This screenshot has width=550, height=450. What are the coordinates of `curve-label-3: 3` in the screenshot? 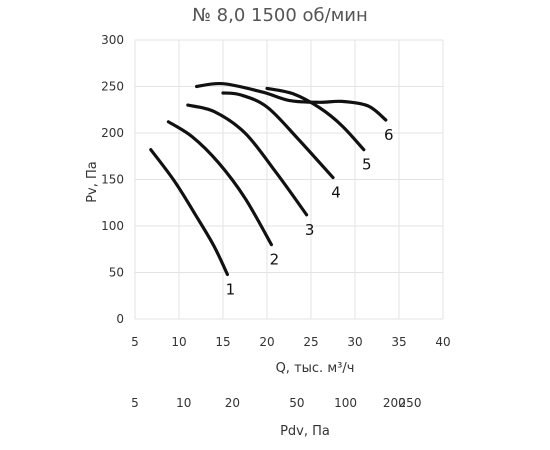 It's located at (310, 230).